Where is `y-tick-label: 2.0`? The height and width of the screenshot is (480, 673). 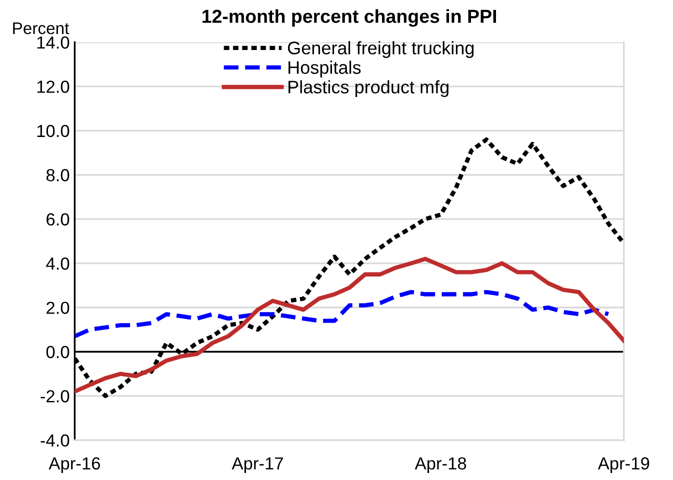 y-tick-label: 2.0 is located at coordinates (58, 308).